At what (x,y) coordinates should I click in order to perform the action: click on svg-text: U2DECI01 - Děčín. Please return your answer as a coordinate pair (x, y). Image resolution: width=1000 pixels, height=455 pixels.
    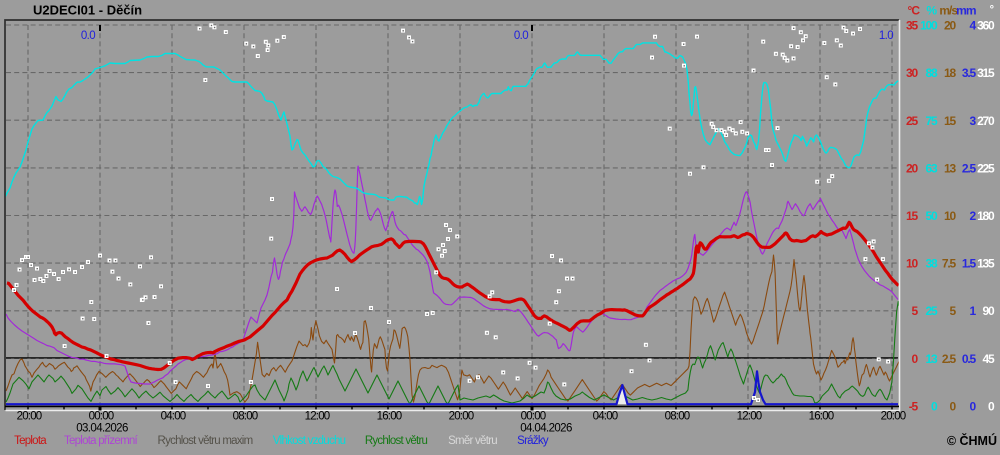
    Looking at the image, I should click on (87, 10).